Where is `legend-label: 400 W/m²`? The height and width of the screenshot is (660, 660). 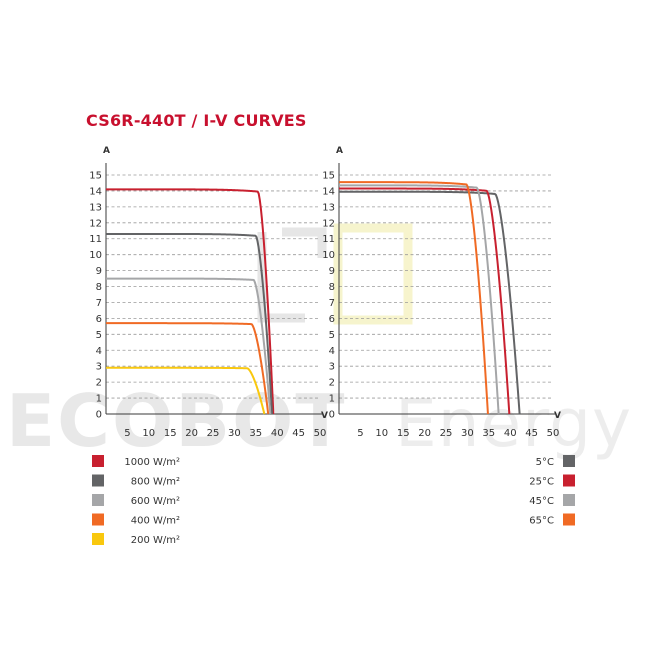 legend-label: 400 W/m² is located at coordinates (155, 521).